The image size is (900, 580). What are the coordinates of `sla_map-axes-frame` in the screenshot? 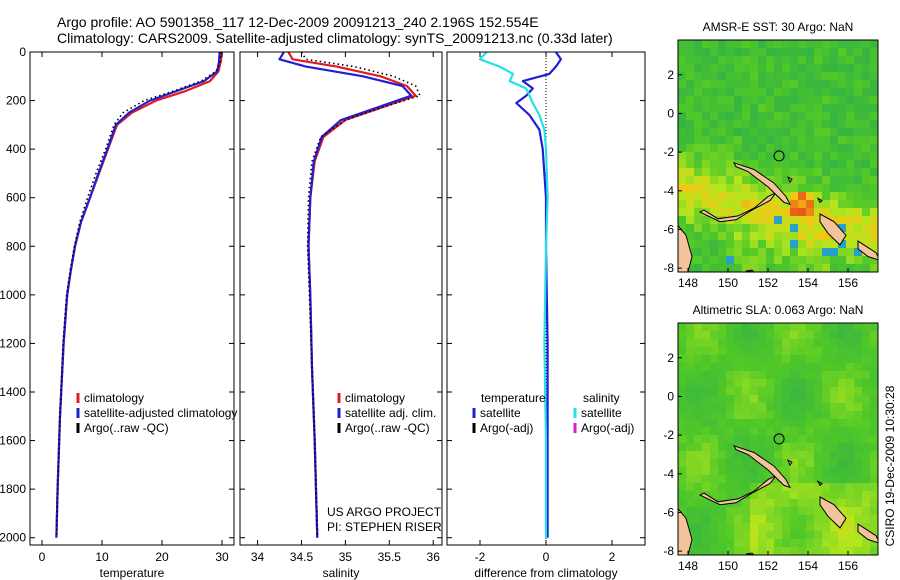 It's located at (778, 439).